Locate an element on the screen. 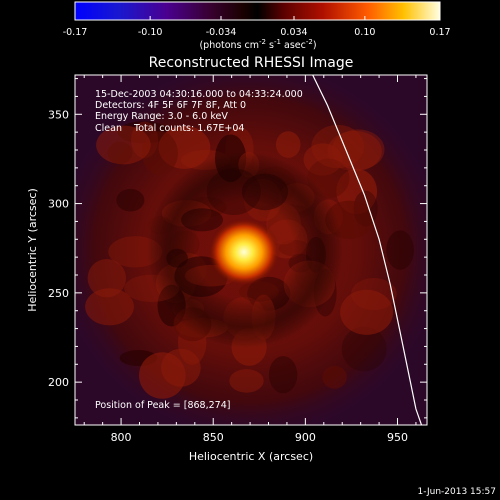  peak-source is located at coordinates (244, 252).